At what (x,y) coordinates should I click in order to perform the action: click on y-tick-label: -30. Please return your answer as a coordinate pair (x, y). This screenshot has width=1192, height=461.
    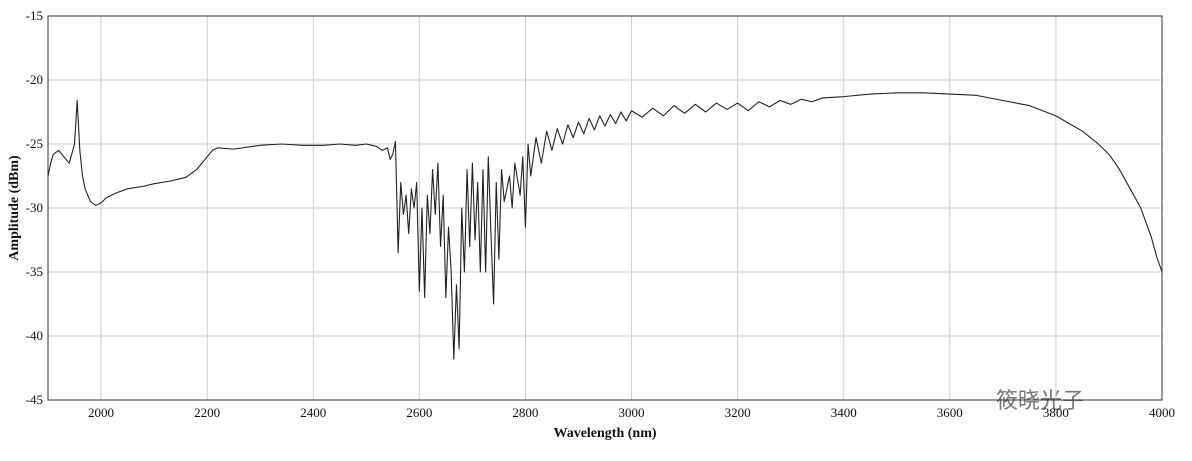
    Looking at the image, I should click on (34, 207).